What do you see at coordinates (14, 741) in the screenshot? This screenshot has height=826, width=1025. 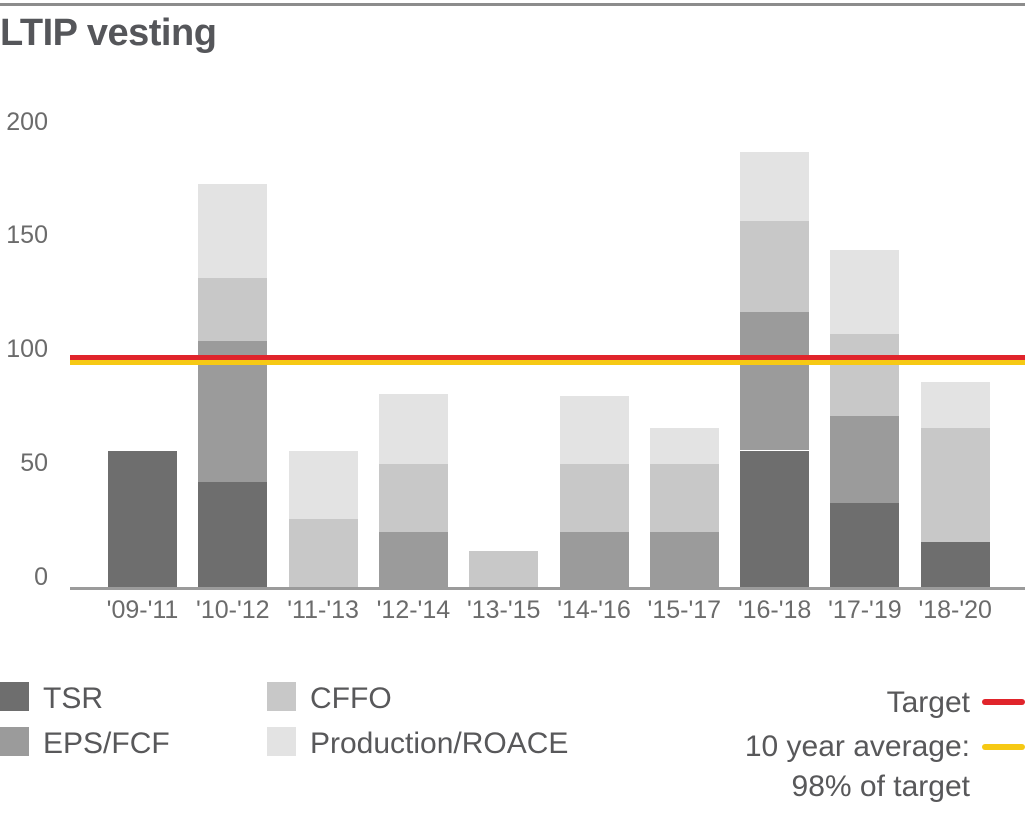 I see `legend-swatch-eps-fcf` at bounding box center [14, 741].